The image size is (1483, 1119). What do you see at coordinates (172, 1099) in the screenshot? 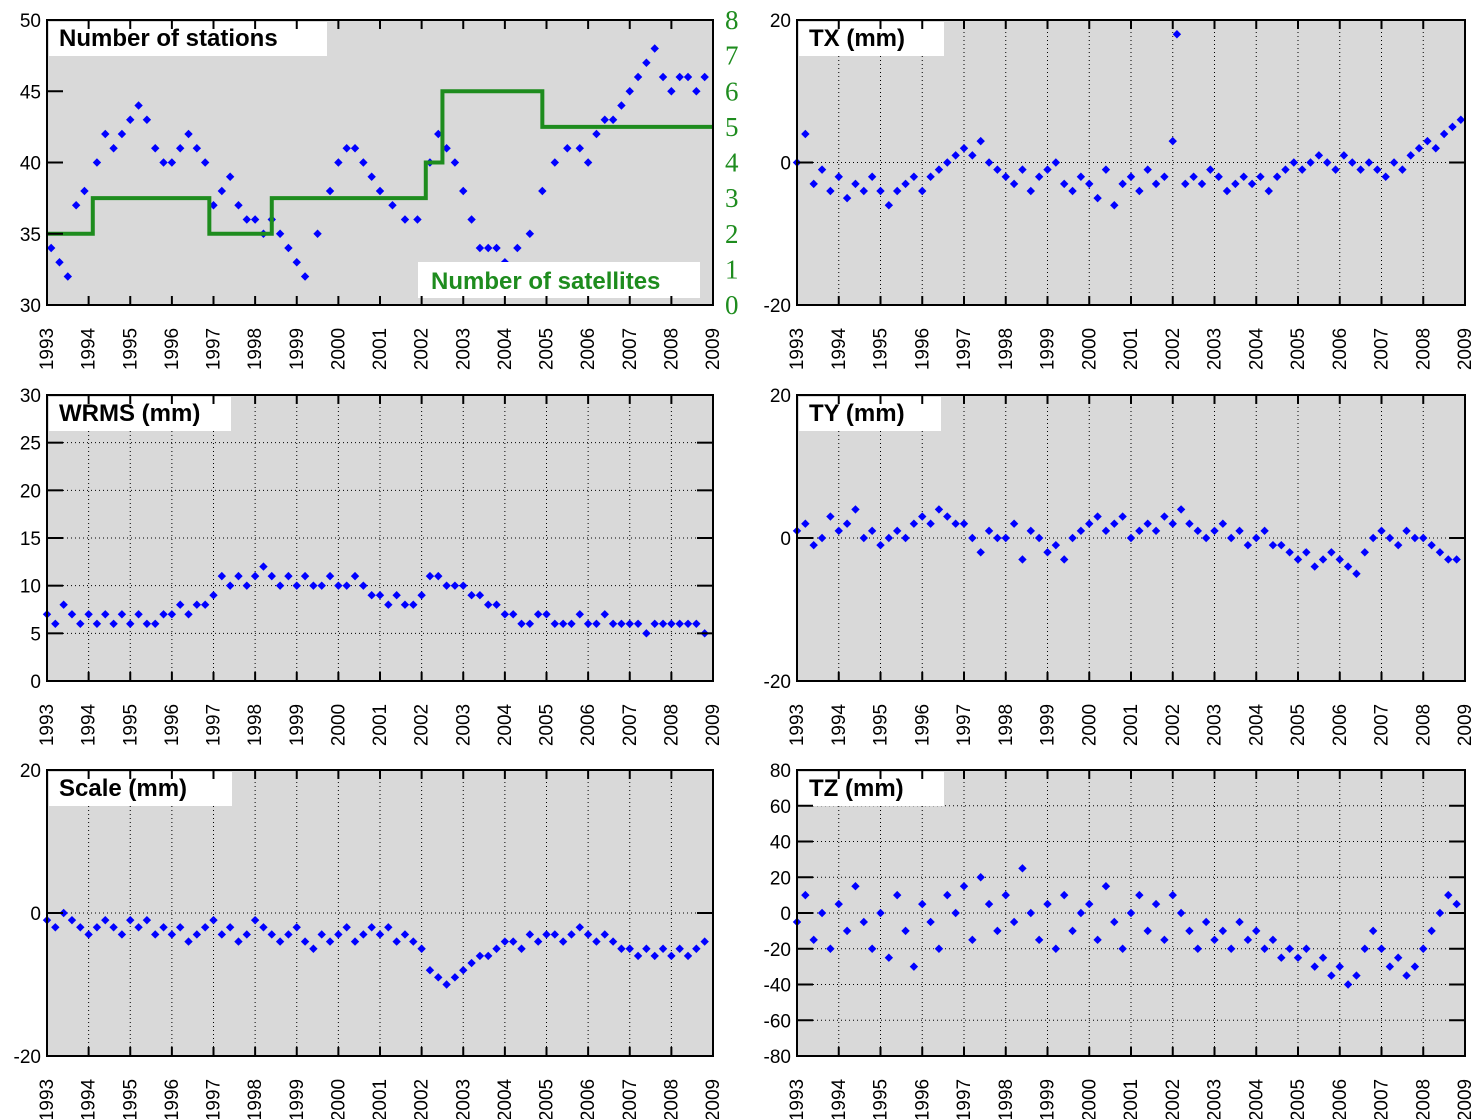
I see `x-tick-label: 1996` at bounding box center [172, 1099].